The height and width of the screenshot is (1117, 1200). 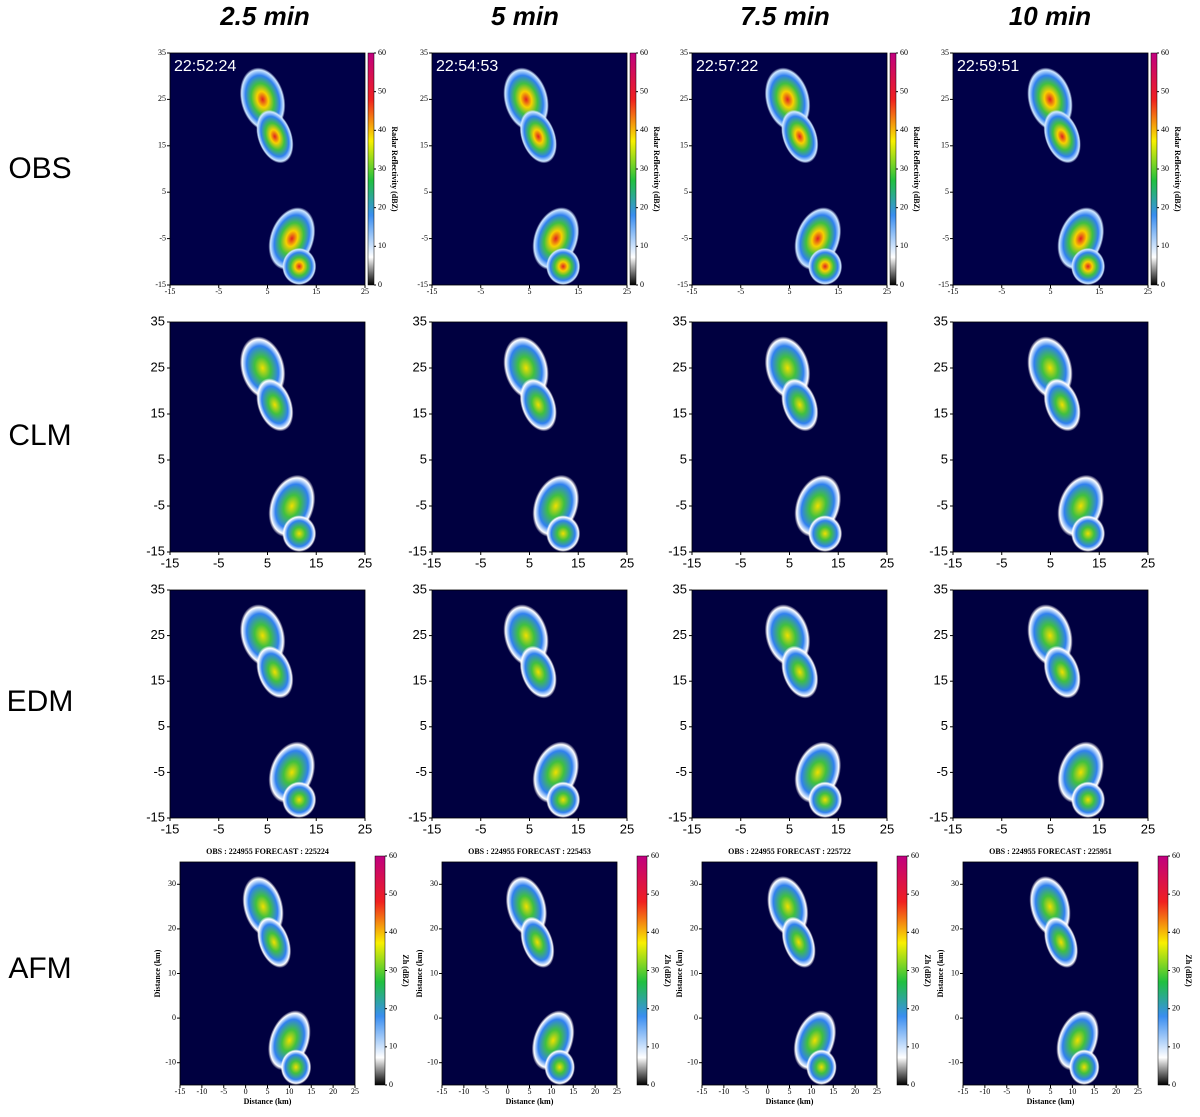 I want to click on column-header: 10 min, so click(x=1050, y=16).